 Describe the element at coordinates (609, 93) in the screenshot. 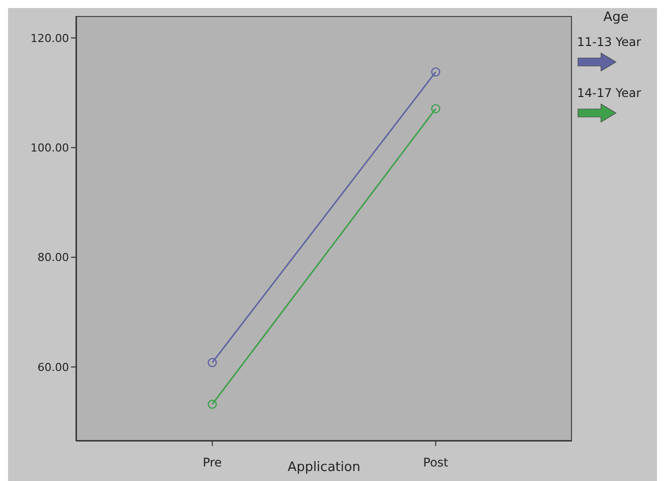

I see `text: 14-17 Year` at that location.